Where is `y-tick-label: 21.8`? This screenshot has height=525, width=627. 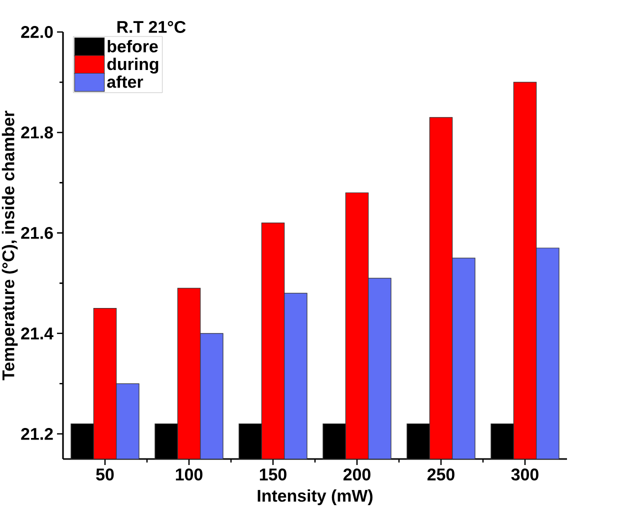
y-tick-label: 21.8 is located at coordinates (37, 132).